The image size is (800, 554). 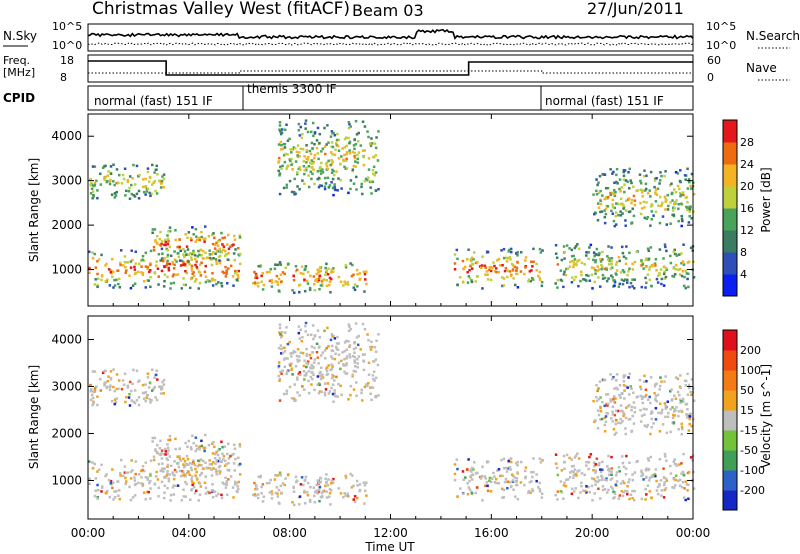 I want to click on x-tick-label: 20:00, so click(x=592, y=533).